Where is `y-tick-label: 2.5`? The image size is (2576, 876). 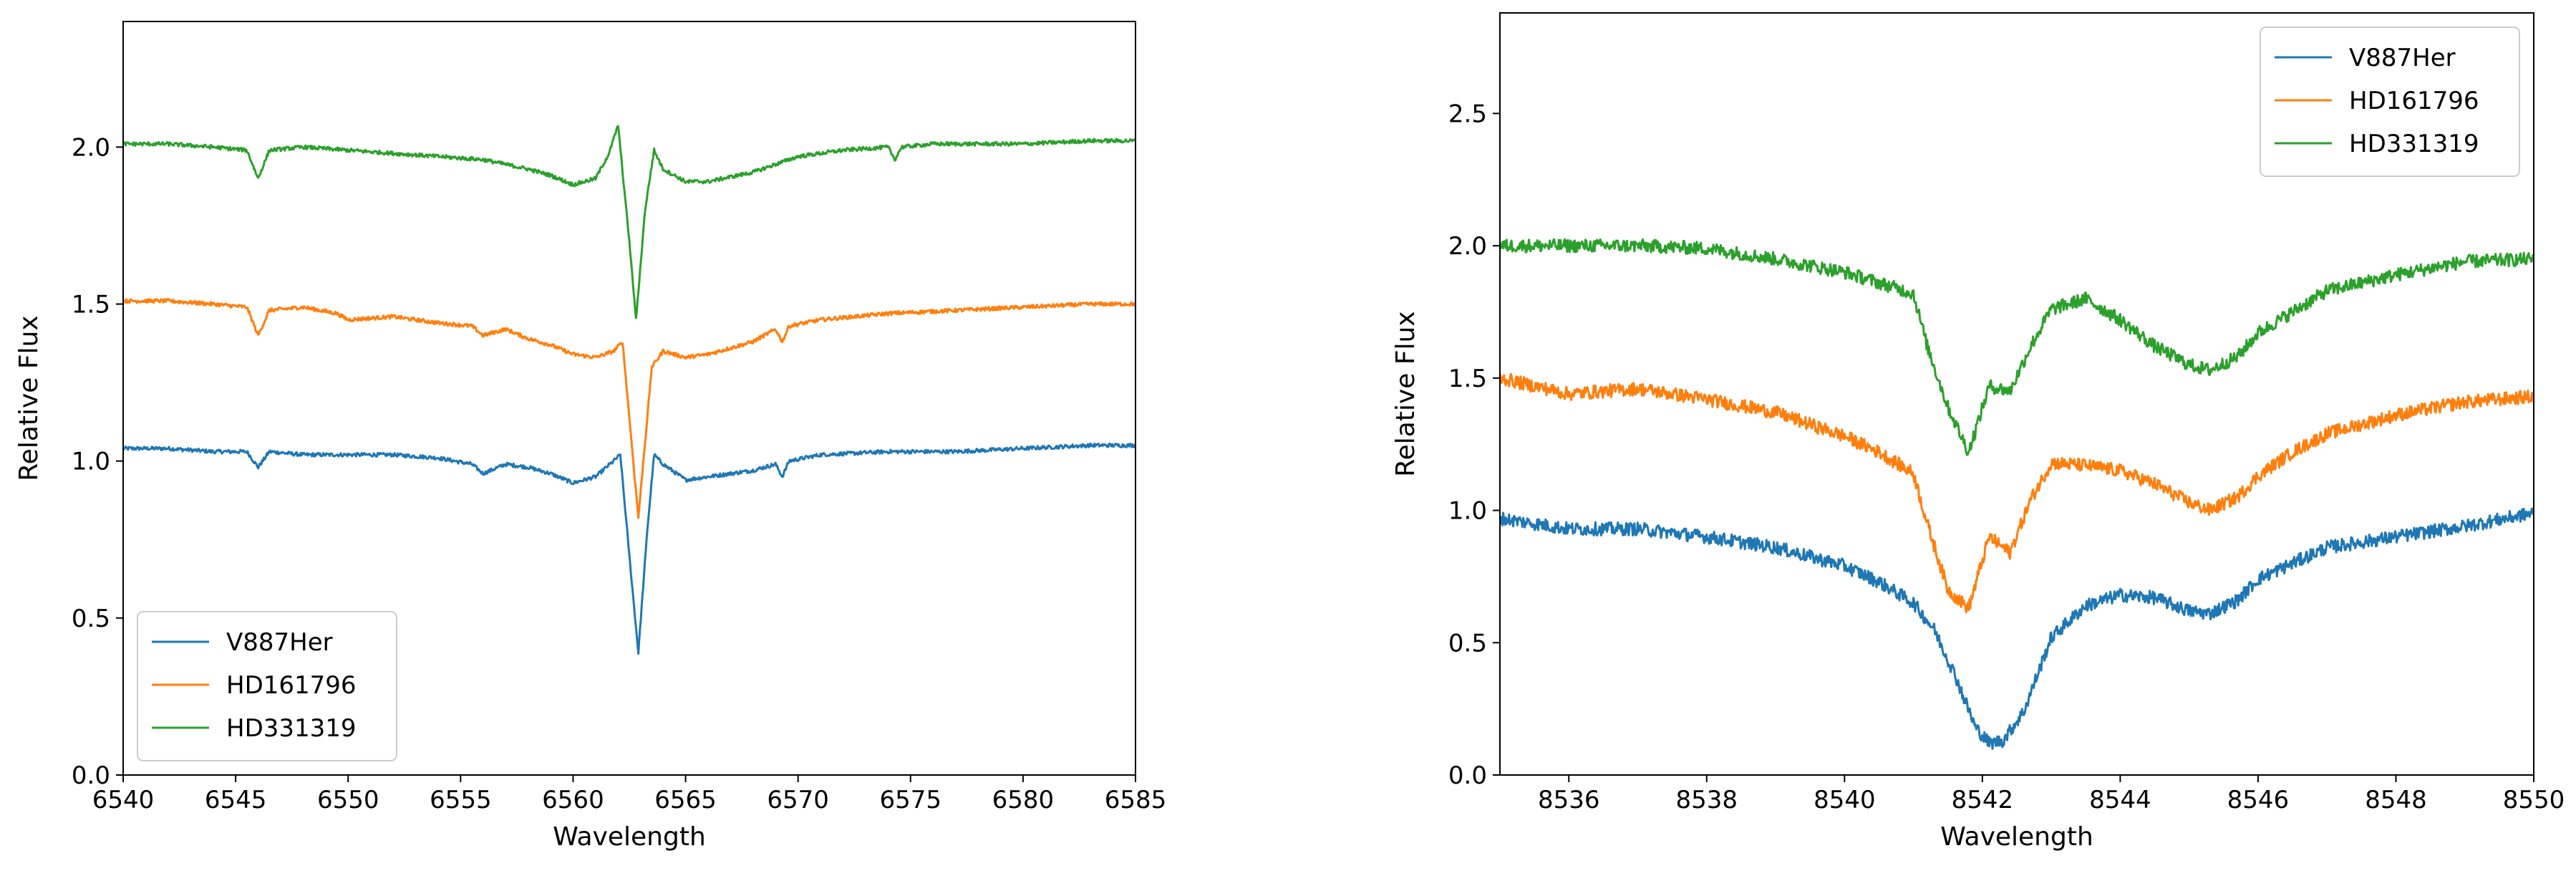 y-tick-label: 2.5 is located at coordinates (1467, 114).